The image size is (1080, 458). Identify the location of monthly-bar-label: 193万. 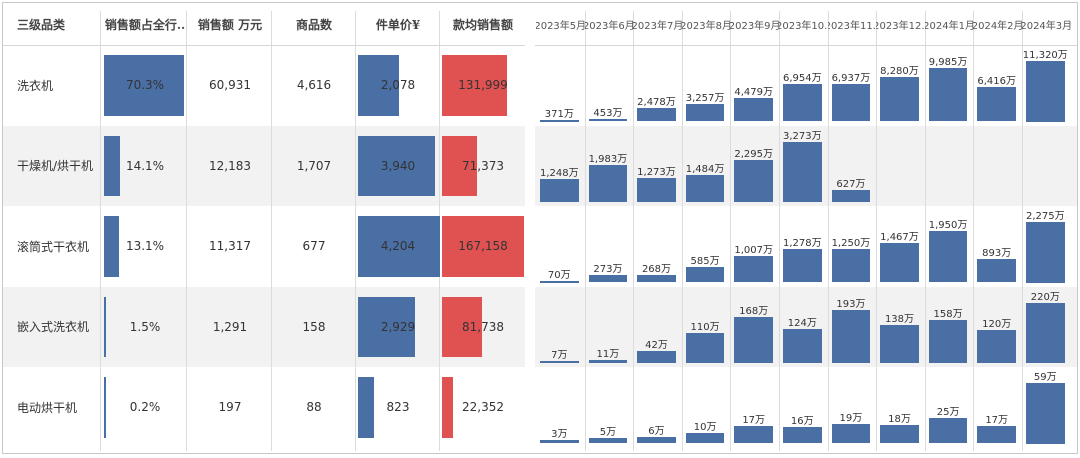
(851, 304).